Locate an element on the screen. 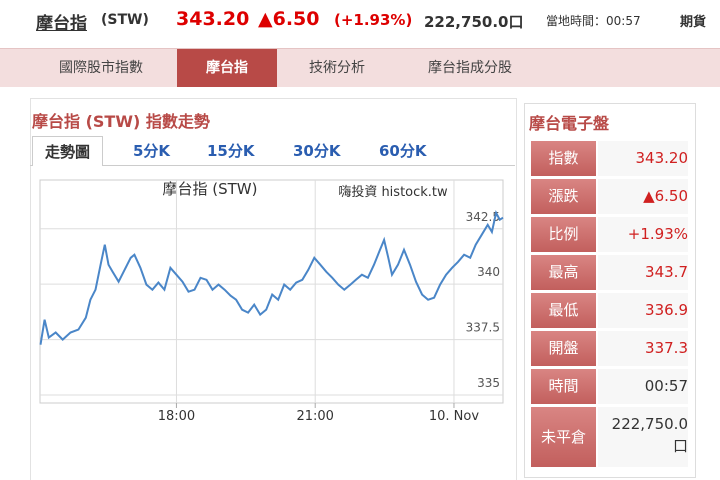 The image size is (720, 480). nav-item: 國際股市指數 is located at coordinates (101, 68).